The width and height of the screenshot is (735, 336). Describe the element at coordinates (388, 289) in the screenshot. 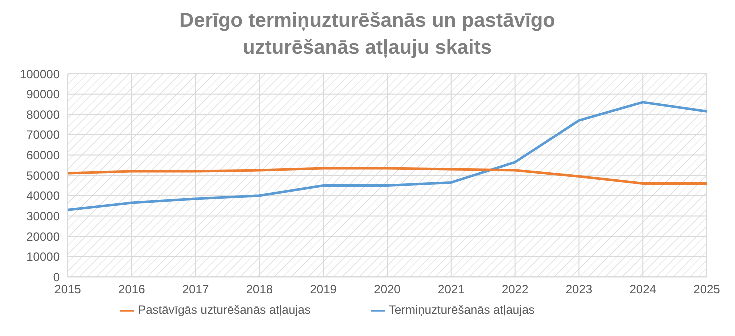

I see `x-tick-label: 2020` at that location.